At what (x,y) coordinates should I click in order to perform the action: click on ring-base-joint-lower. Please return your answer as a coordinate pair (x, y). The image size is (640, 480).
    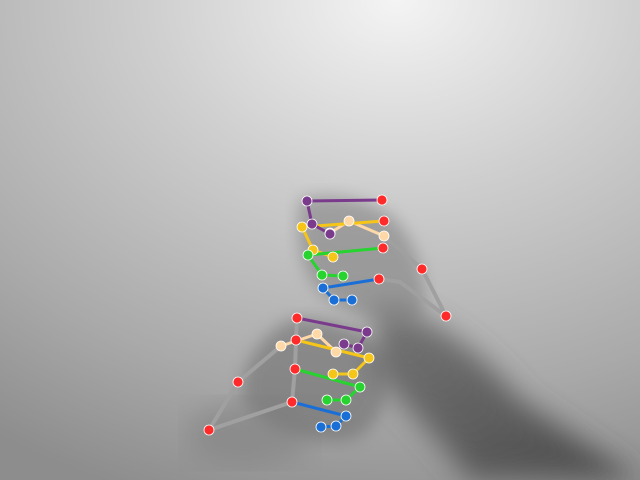
    Looking at the image, I should click on (292, 402).